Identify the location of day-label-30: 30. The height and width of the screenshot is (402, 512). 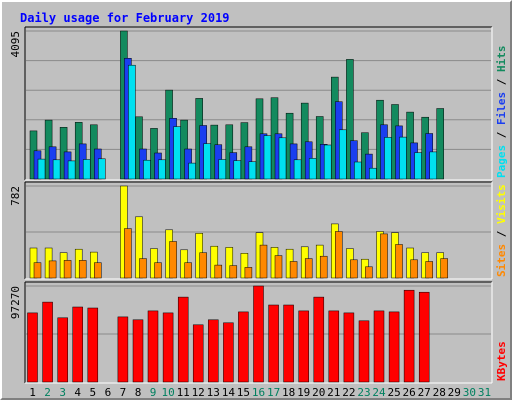
(469, 392).